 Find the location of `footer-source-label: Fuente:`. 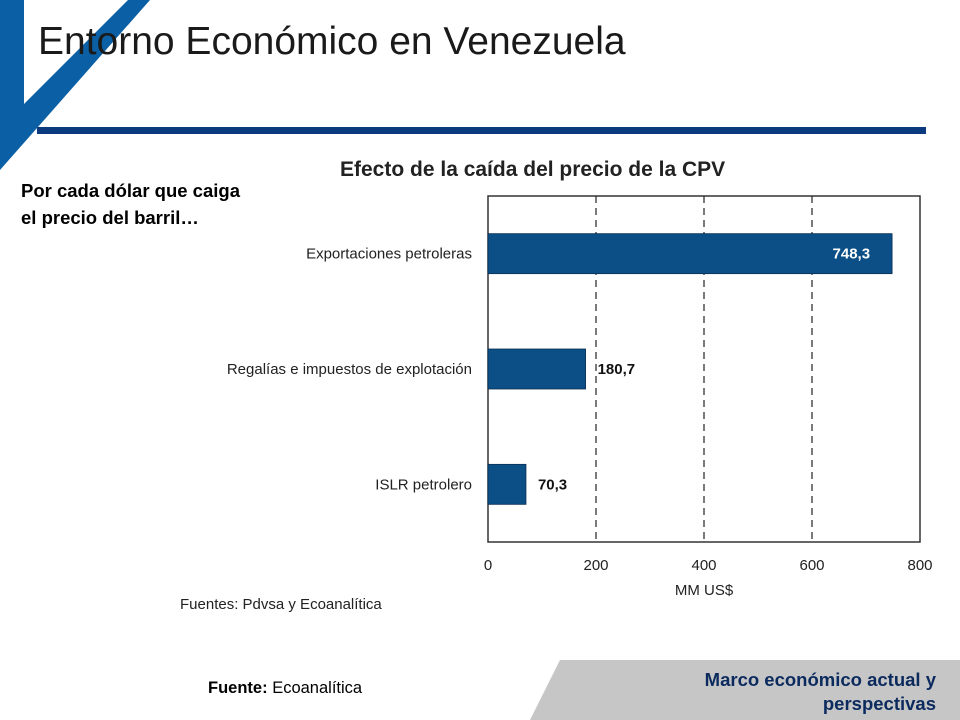

footer-source-label: Fuente: is located at coordinates (238, 688).